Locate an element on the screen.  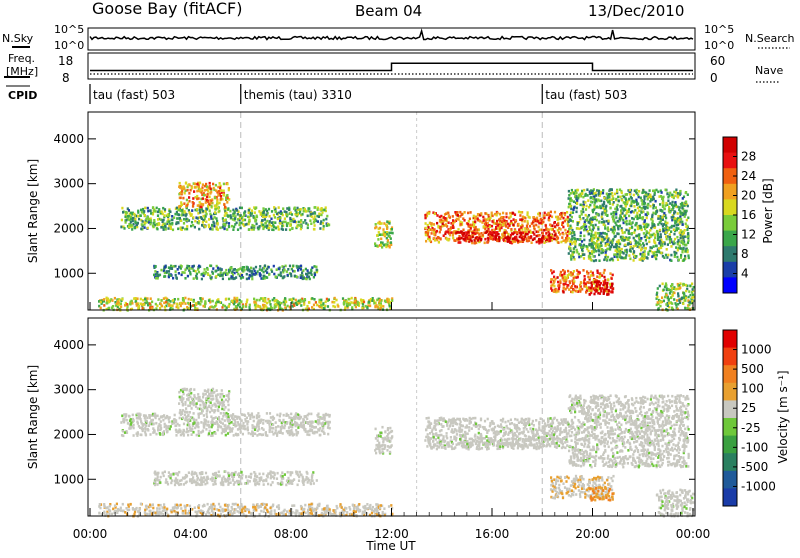
date-title: 13/Dec/2010 is located at coordinates (636, 11).